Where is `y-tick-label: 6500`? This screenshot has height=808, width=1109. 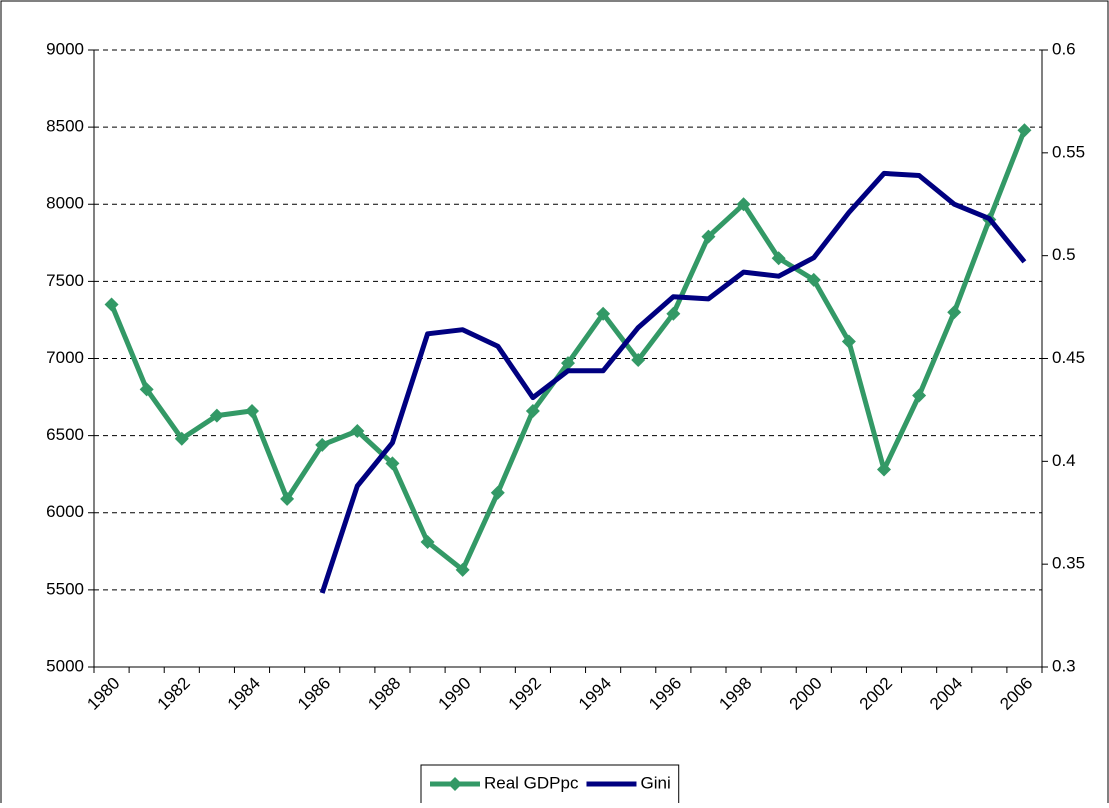 y-tick-label: 6500 is located at coordinates (65, 434).